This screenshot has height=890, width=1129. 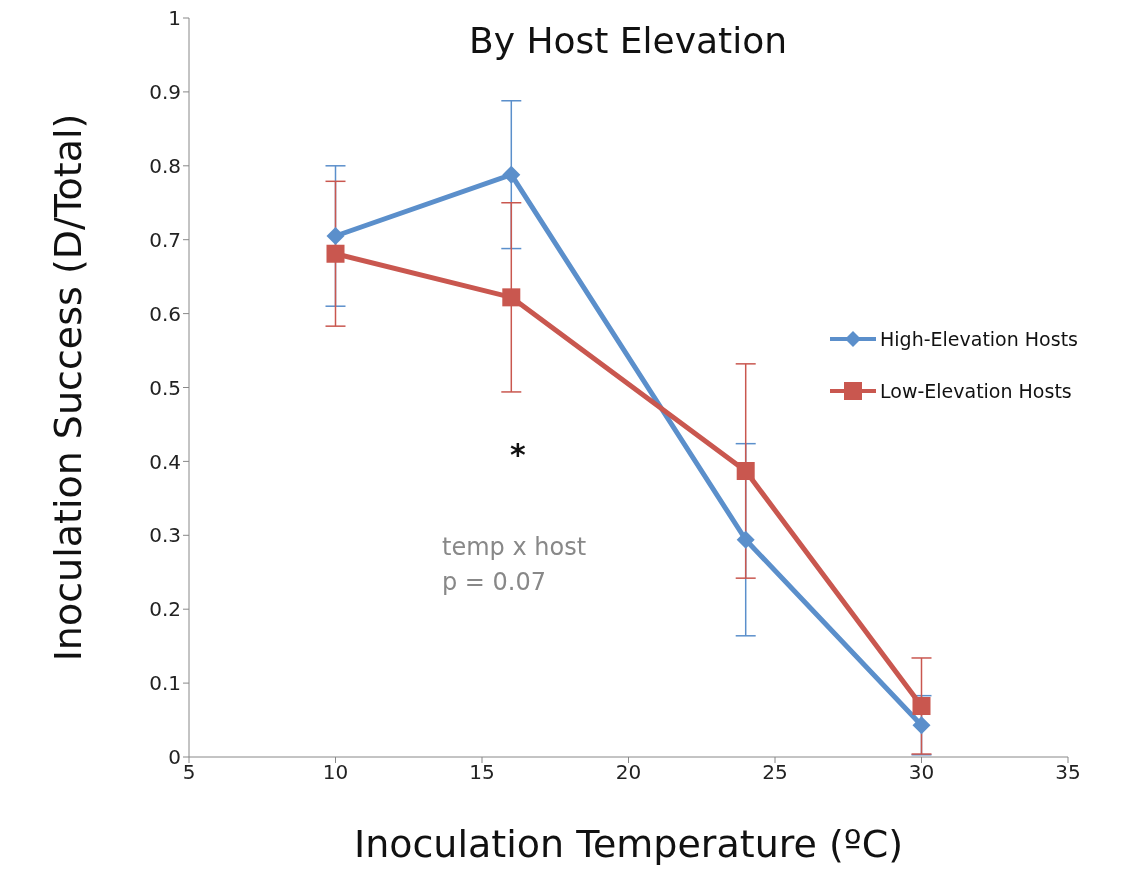 I want to click on legend-label: High-Elevation Hosts, so click(x=979, y=339).